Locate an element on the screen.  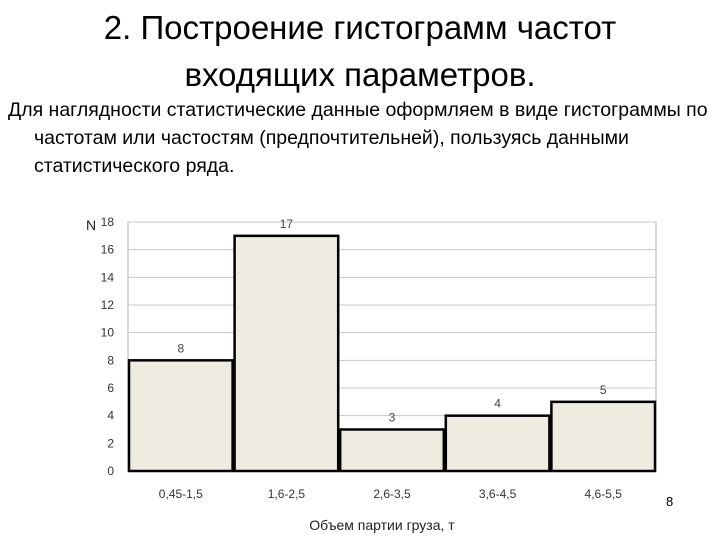
x-tick-label: 1,6-2,5 is located at coordinates (287, 494).